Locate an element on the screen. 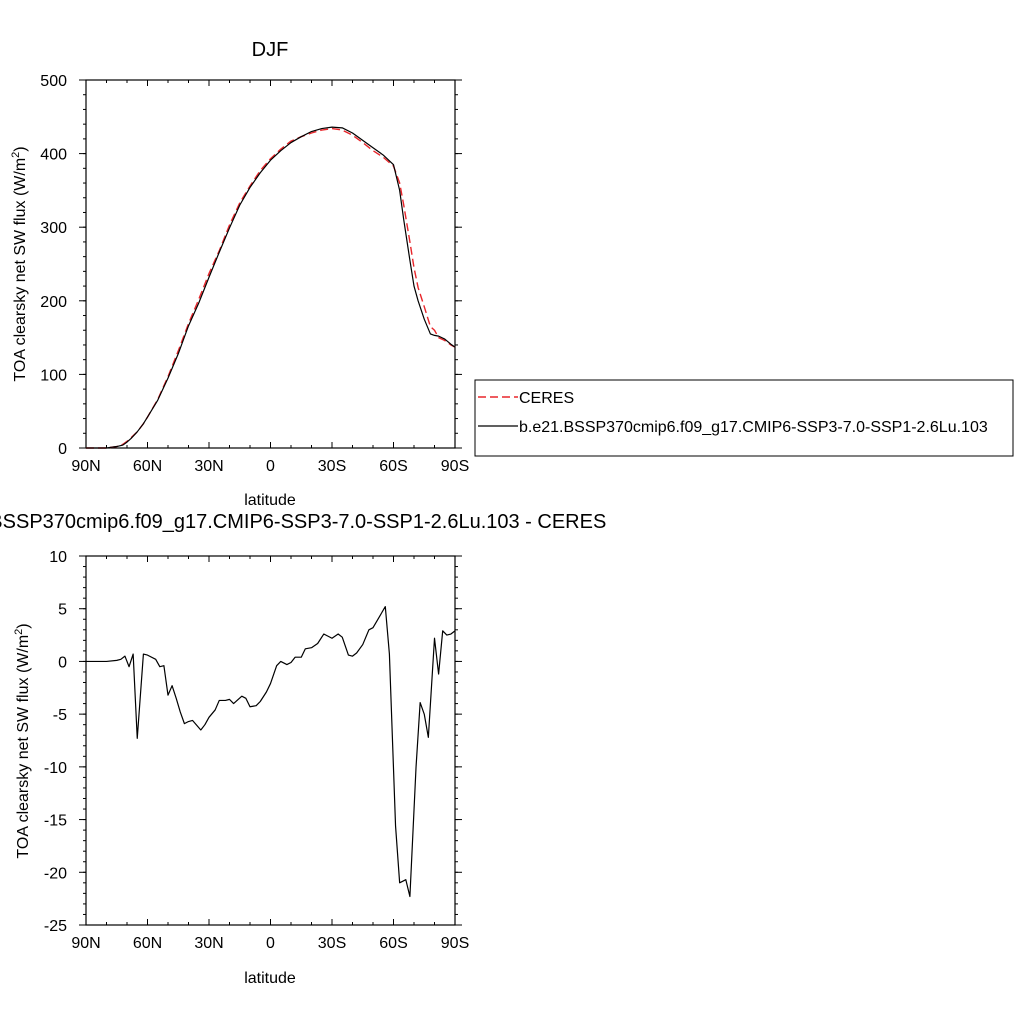  legend-box is located at coordinates (744, 418).